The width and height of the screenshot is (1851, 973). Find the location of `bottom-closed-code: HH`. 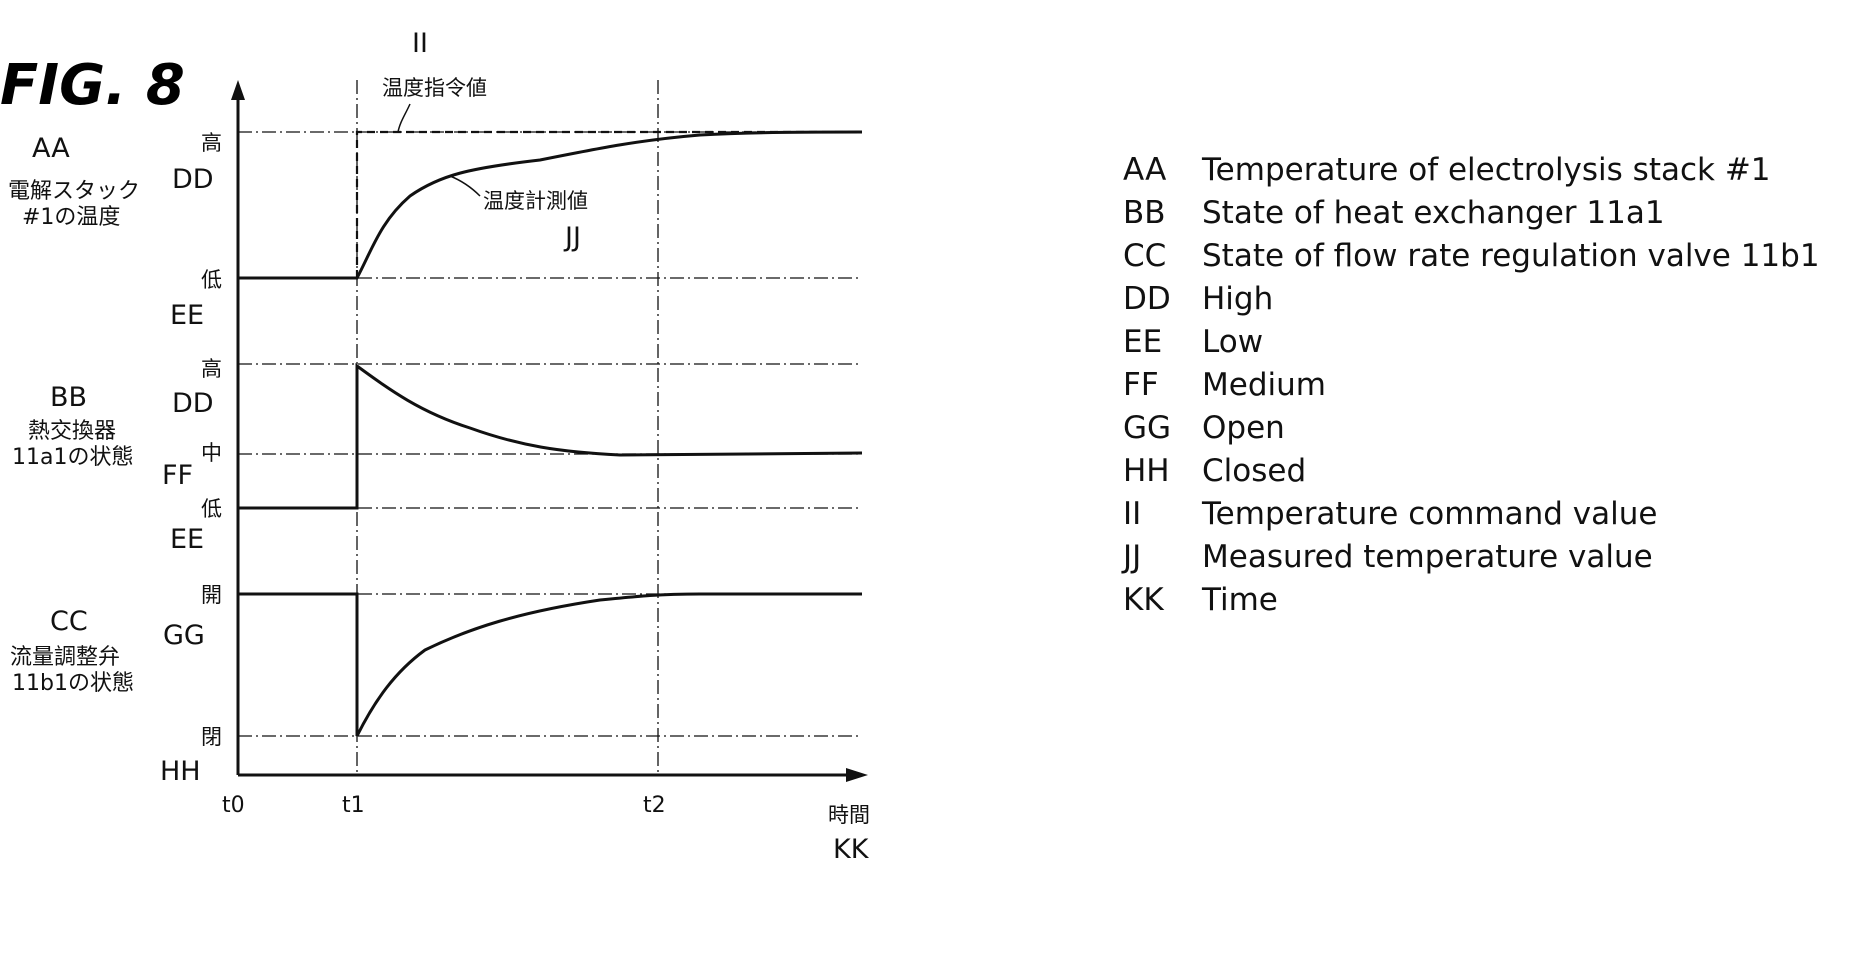

bottom-closed-code: HH is located at coordinates (180, 771).